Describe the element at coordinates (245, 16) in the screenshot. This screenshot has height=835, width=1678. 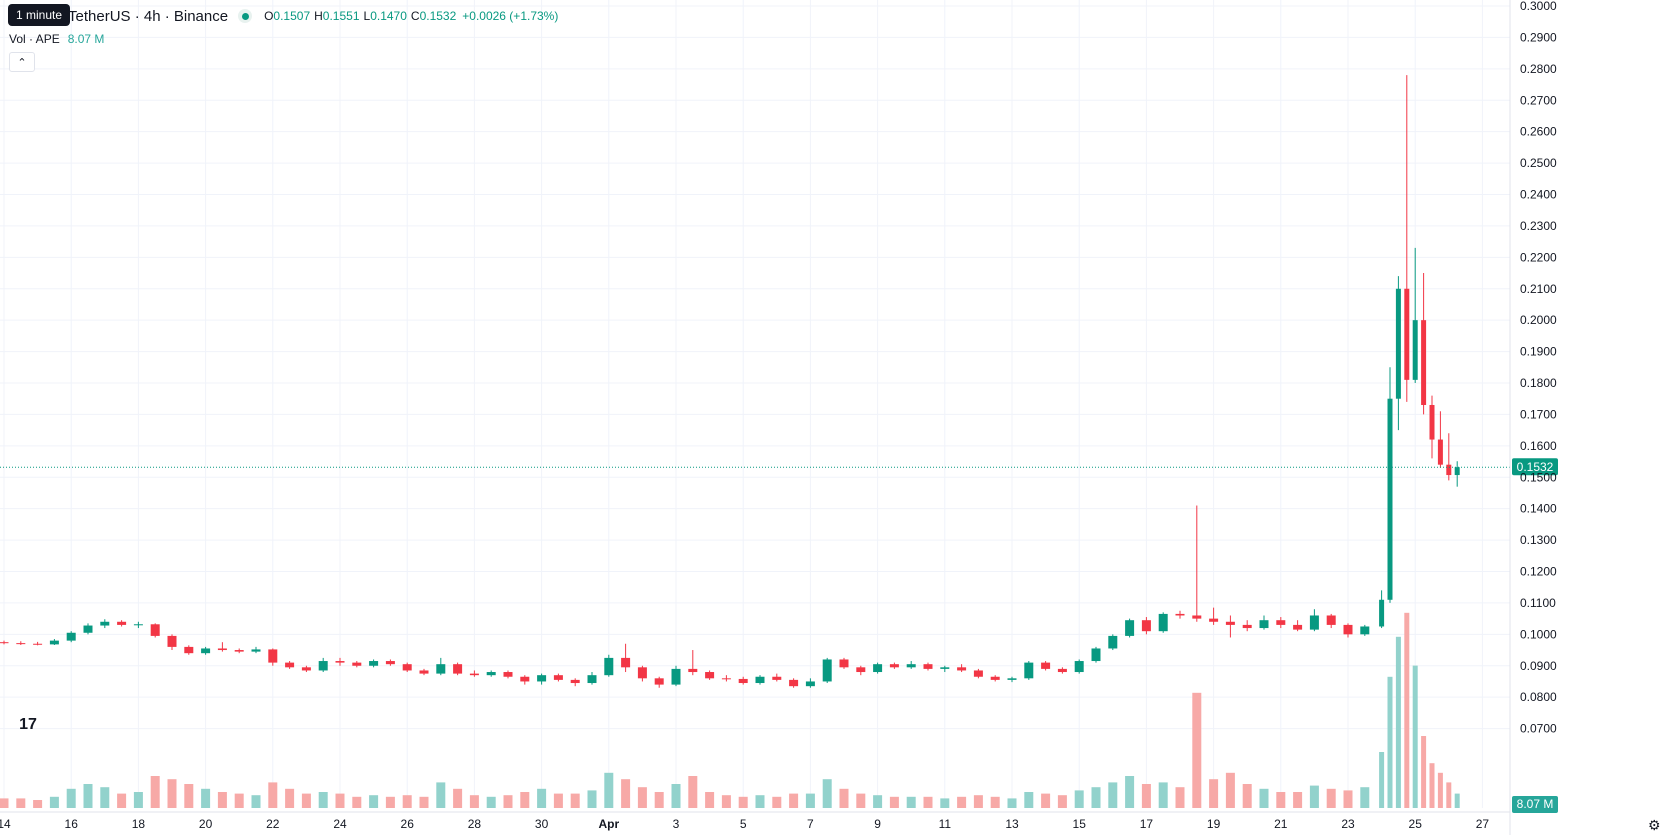
I see `market-status-icon` at that location.